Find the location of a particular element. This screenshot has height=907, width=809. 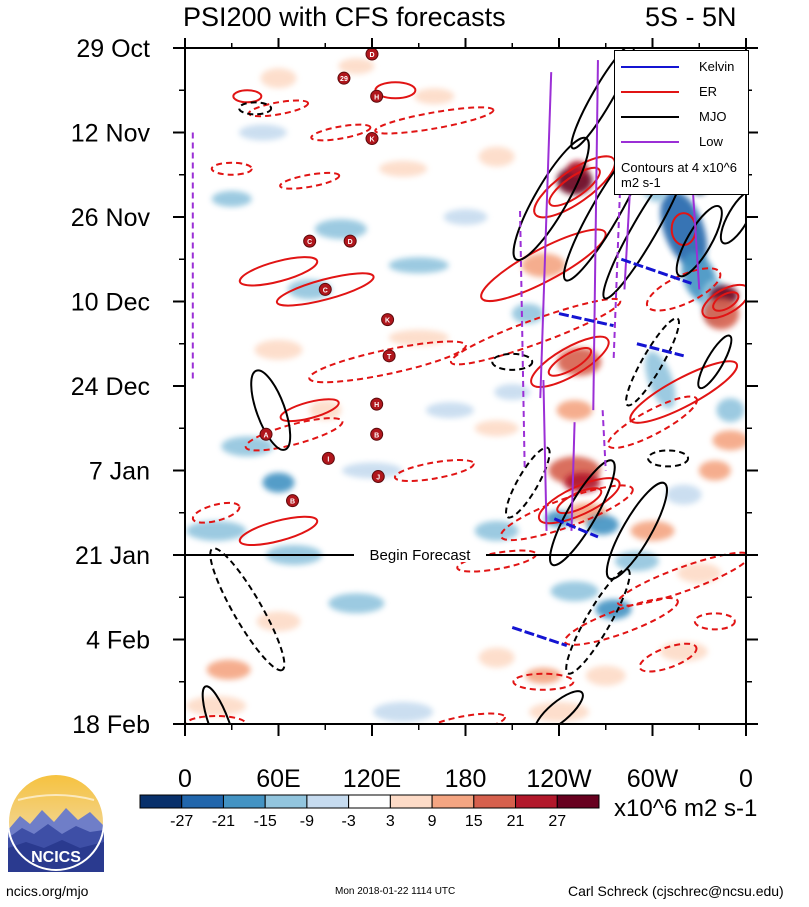

storm-marker: D is located at coordinates (372, 54).